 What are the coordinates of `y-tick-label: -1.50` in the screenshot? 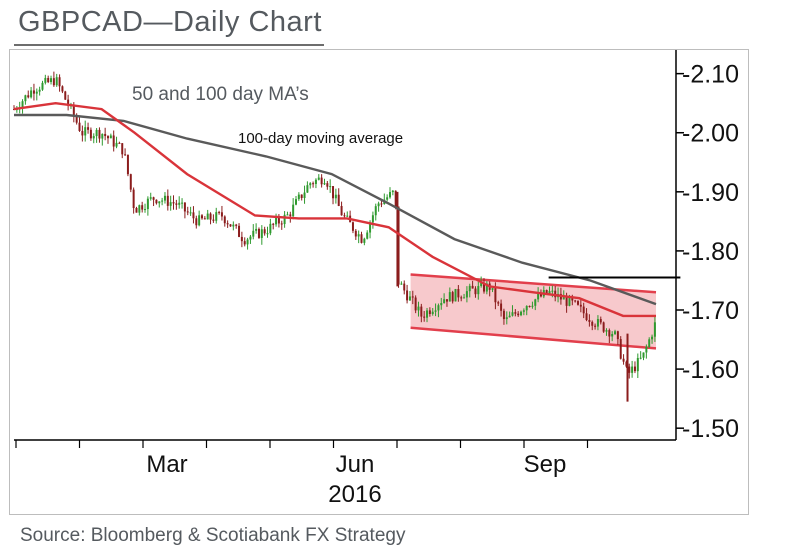 It's located at (710, 429).